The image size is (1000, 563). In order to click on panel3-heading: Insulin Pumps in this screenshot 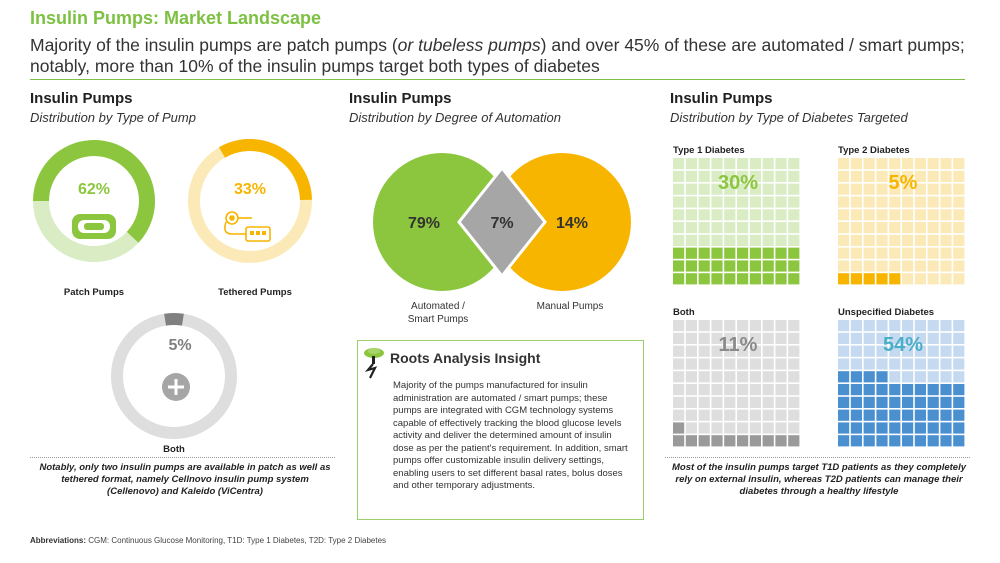, I will do `click(721, 98)`.